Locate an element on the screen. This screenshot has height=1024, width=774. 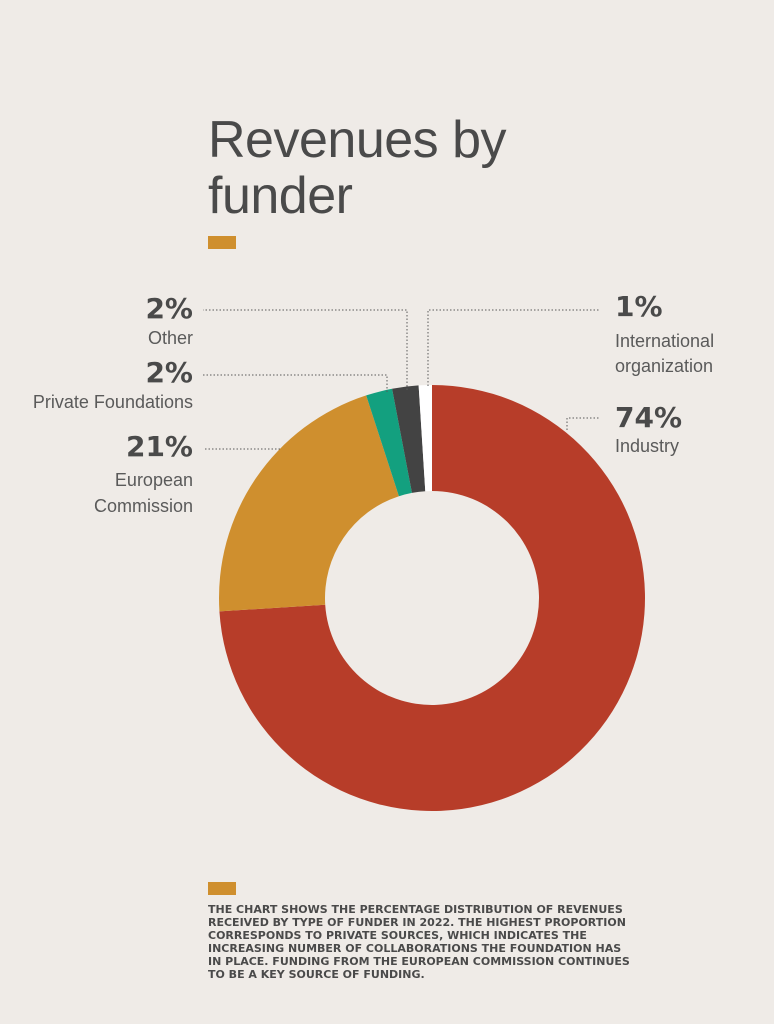
slice-private-foundations is located at coordinates (389, 442).